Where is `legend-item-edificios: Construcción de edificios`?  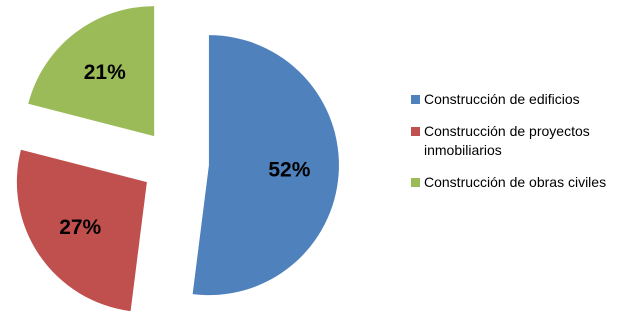
legend-item-edificios: Construcción de edificios is located at coordinates (517, 99).